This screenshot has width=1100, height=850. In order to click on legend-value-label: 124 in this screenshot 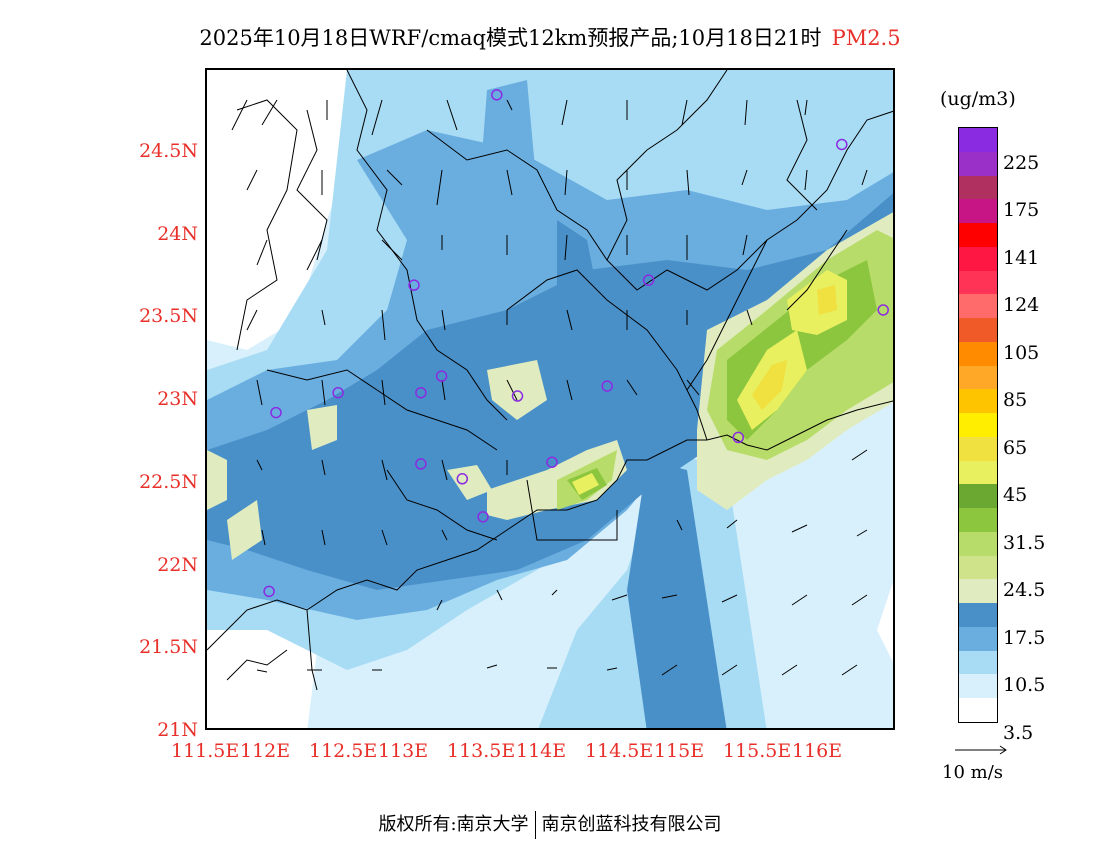, I will do `click(1021, 305)`.